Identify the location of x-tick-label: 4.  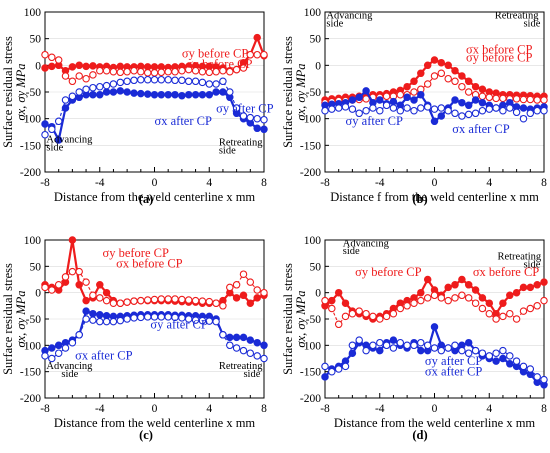
(209, 183).